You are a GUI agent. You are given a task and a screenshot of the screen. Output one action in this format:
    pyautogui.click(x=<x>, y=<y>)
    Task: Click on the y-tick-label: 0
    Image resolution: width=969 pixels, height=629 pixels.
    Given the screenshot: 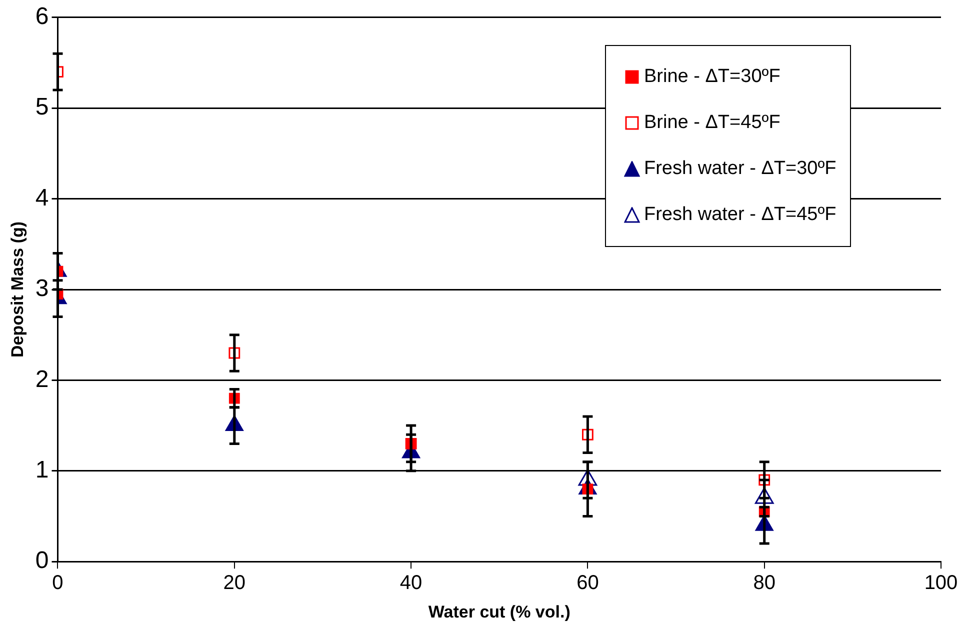 What is the action you would take?
    pyautogui.click(x=42, y=560)
    